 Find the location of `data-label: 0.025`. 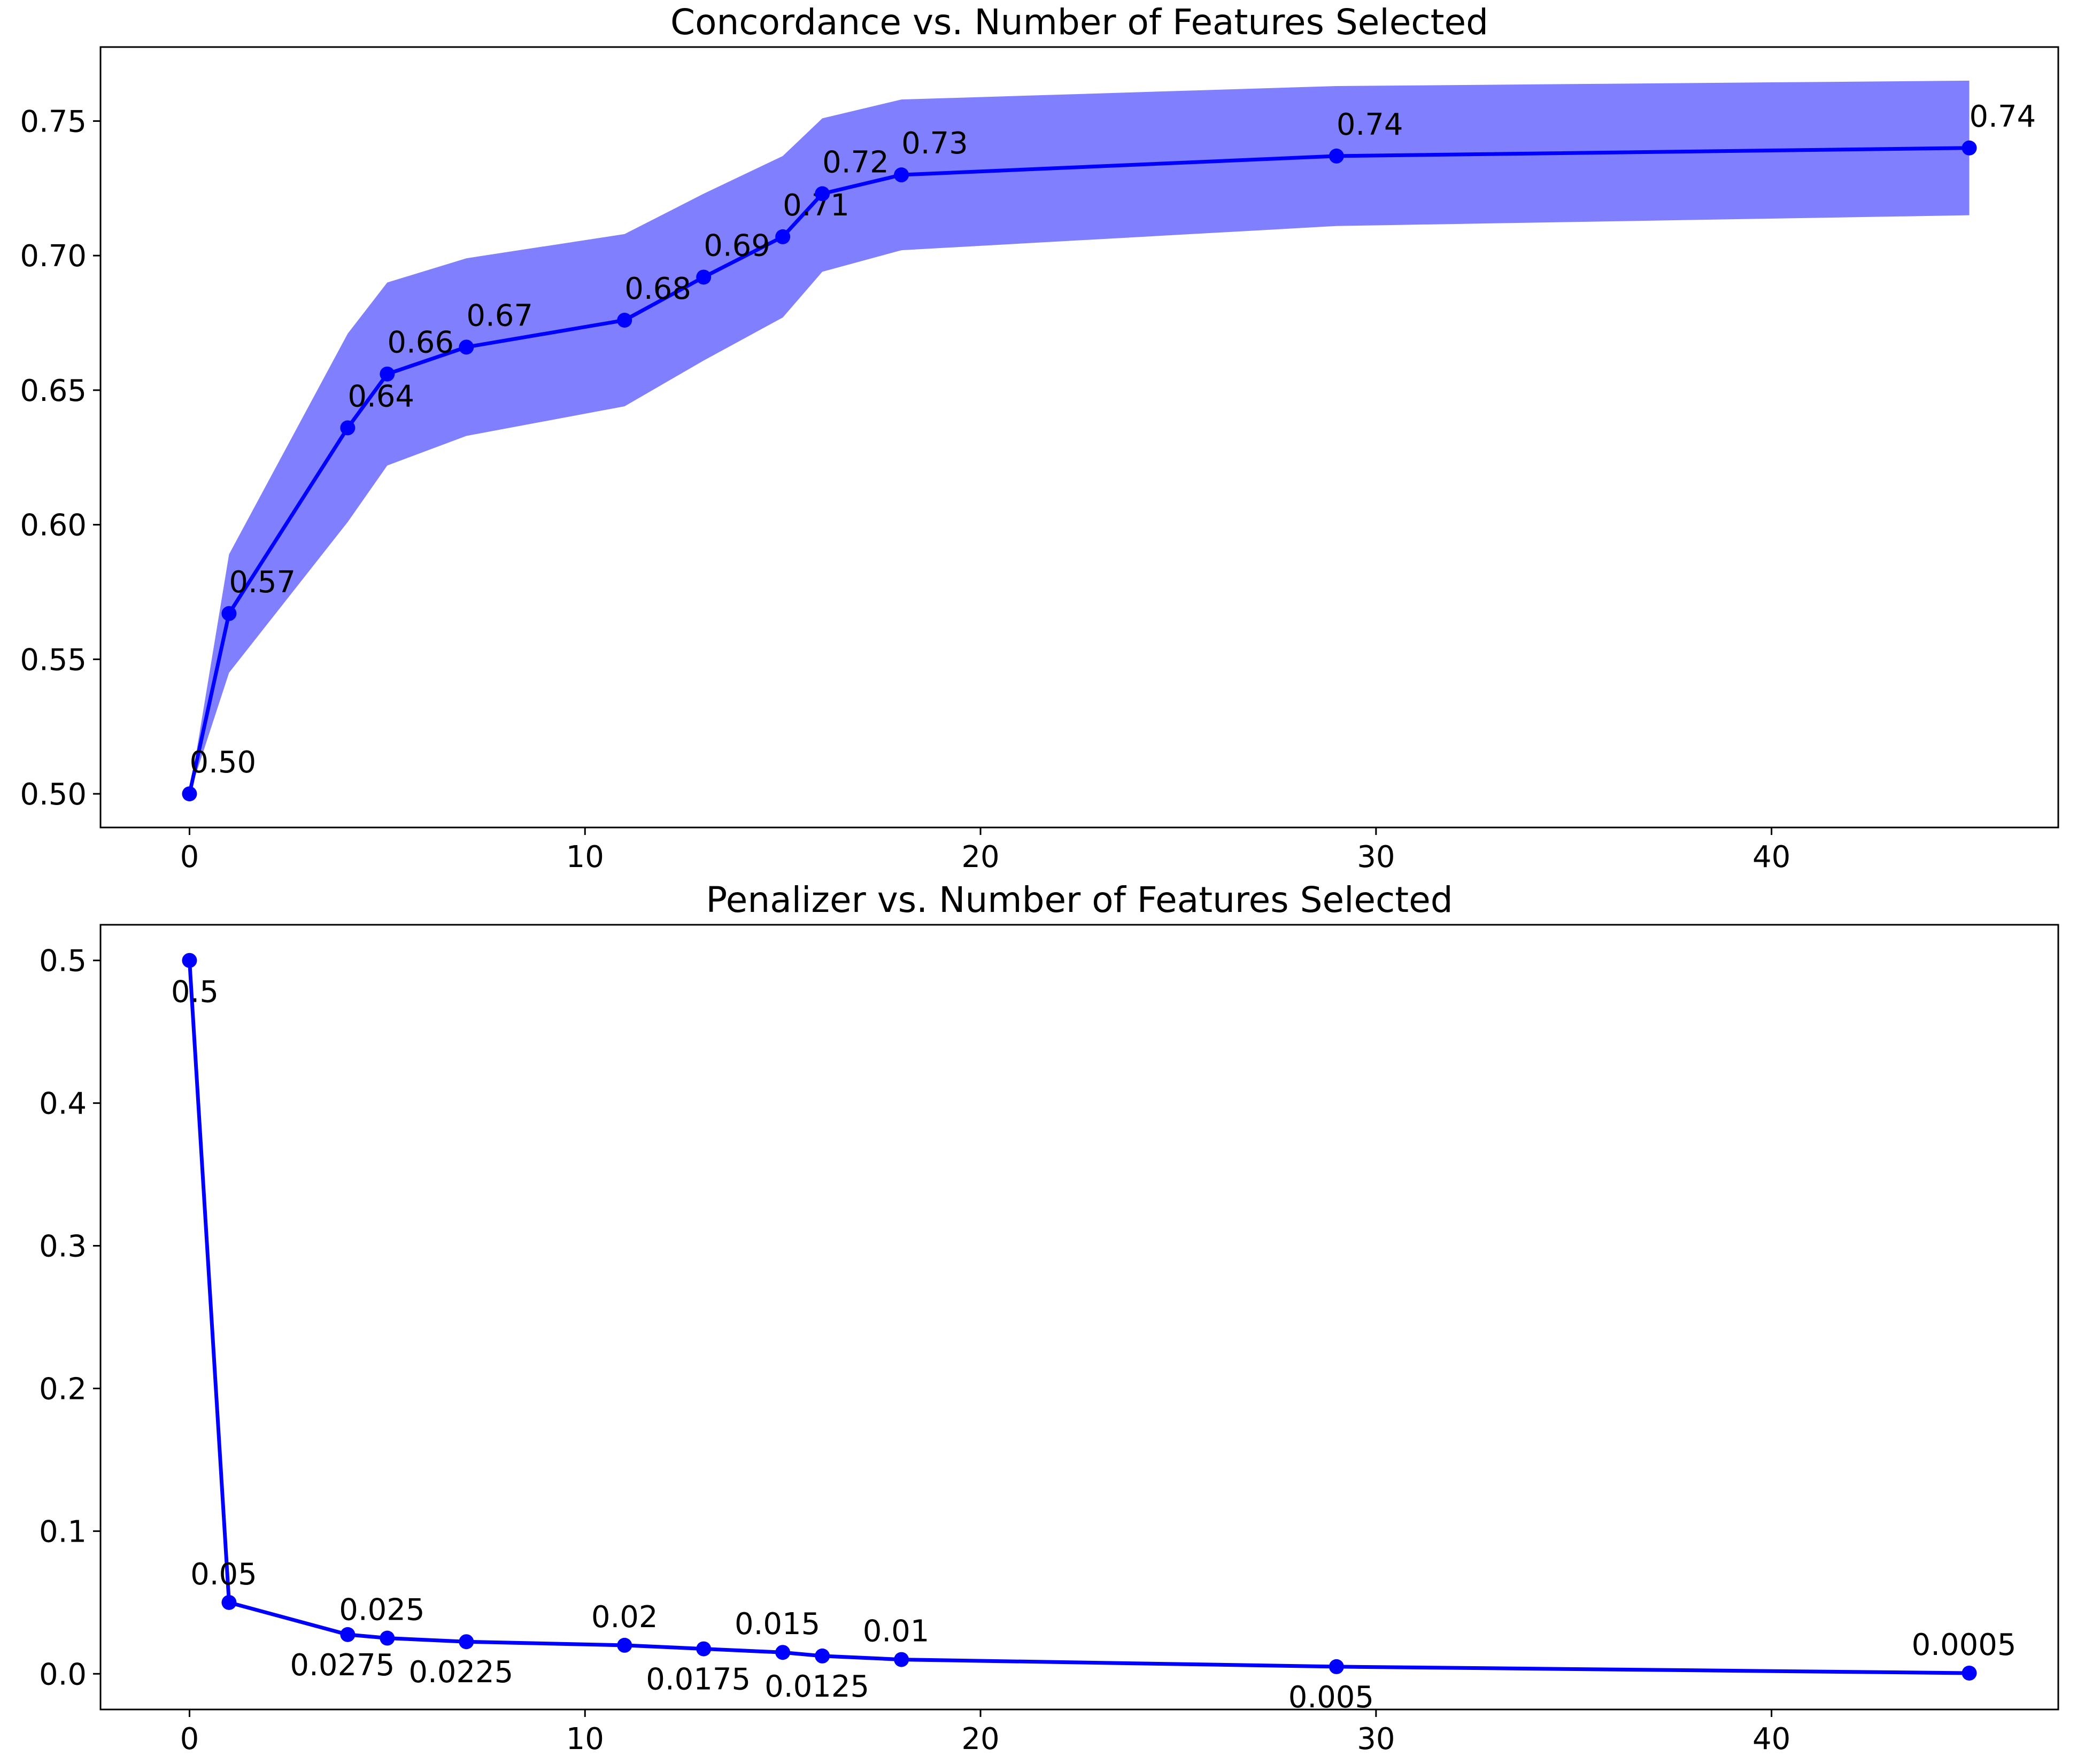

data-label: 0.025 is located at coordinates (381, 1610).